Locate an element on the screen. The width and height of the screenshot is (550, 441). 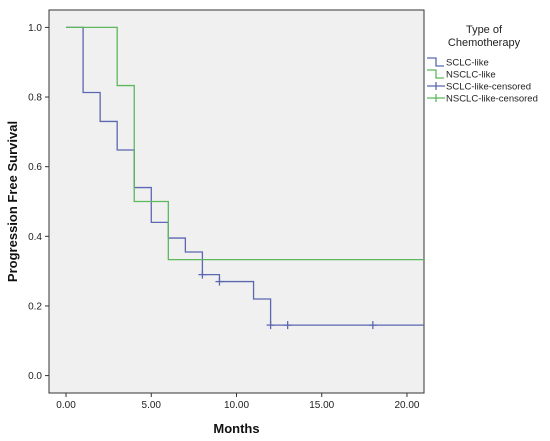
x-tick-label: 15.00 is located at coordinates (321, 405).